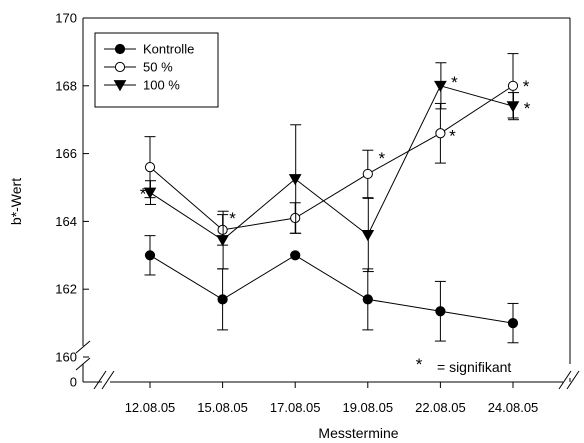  What do you see at coordinates (367, 407) in the screenshot?
I see `x-tick-label: 19.08.05` at bounding box center [367, 407].